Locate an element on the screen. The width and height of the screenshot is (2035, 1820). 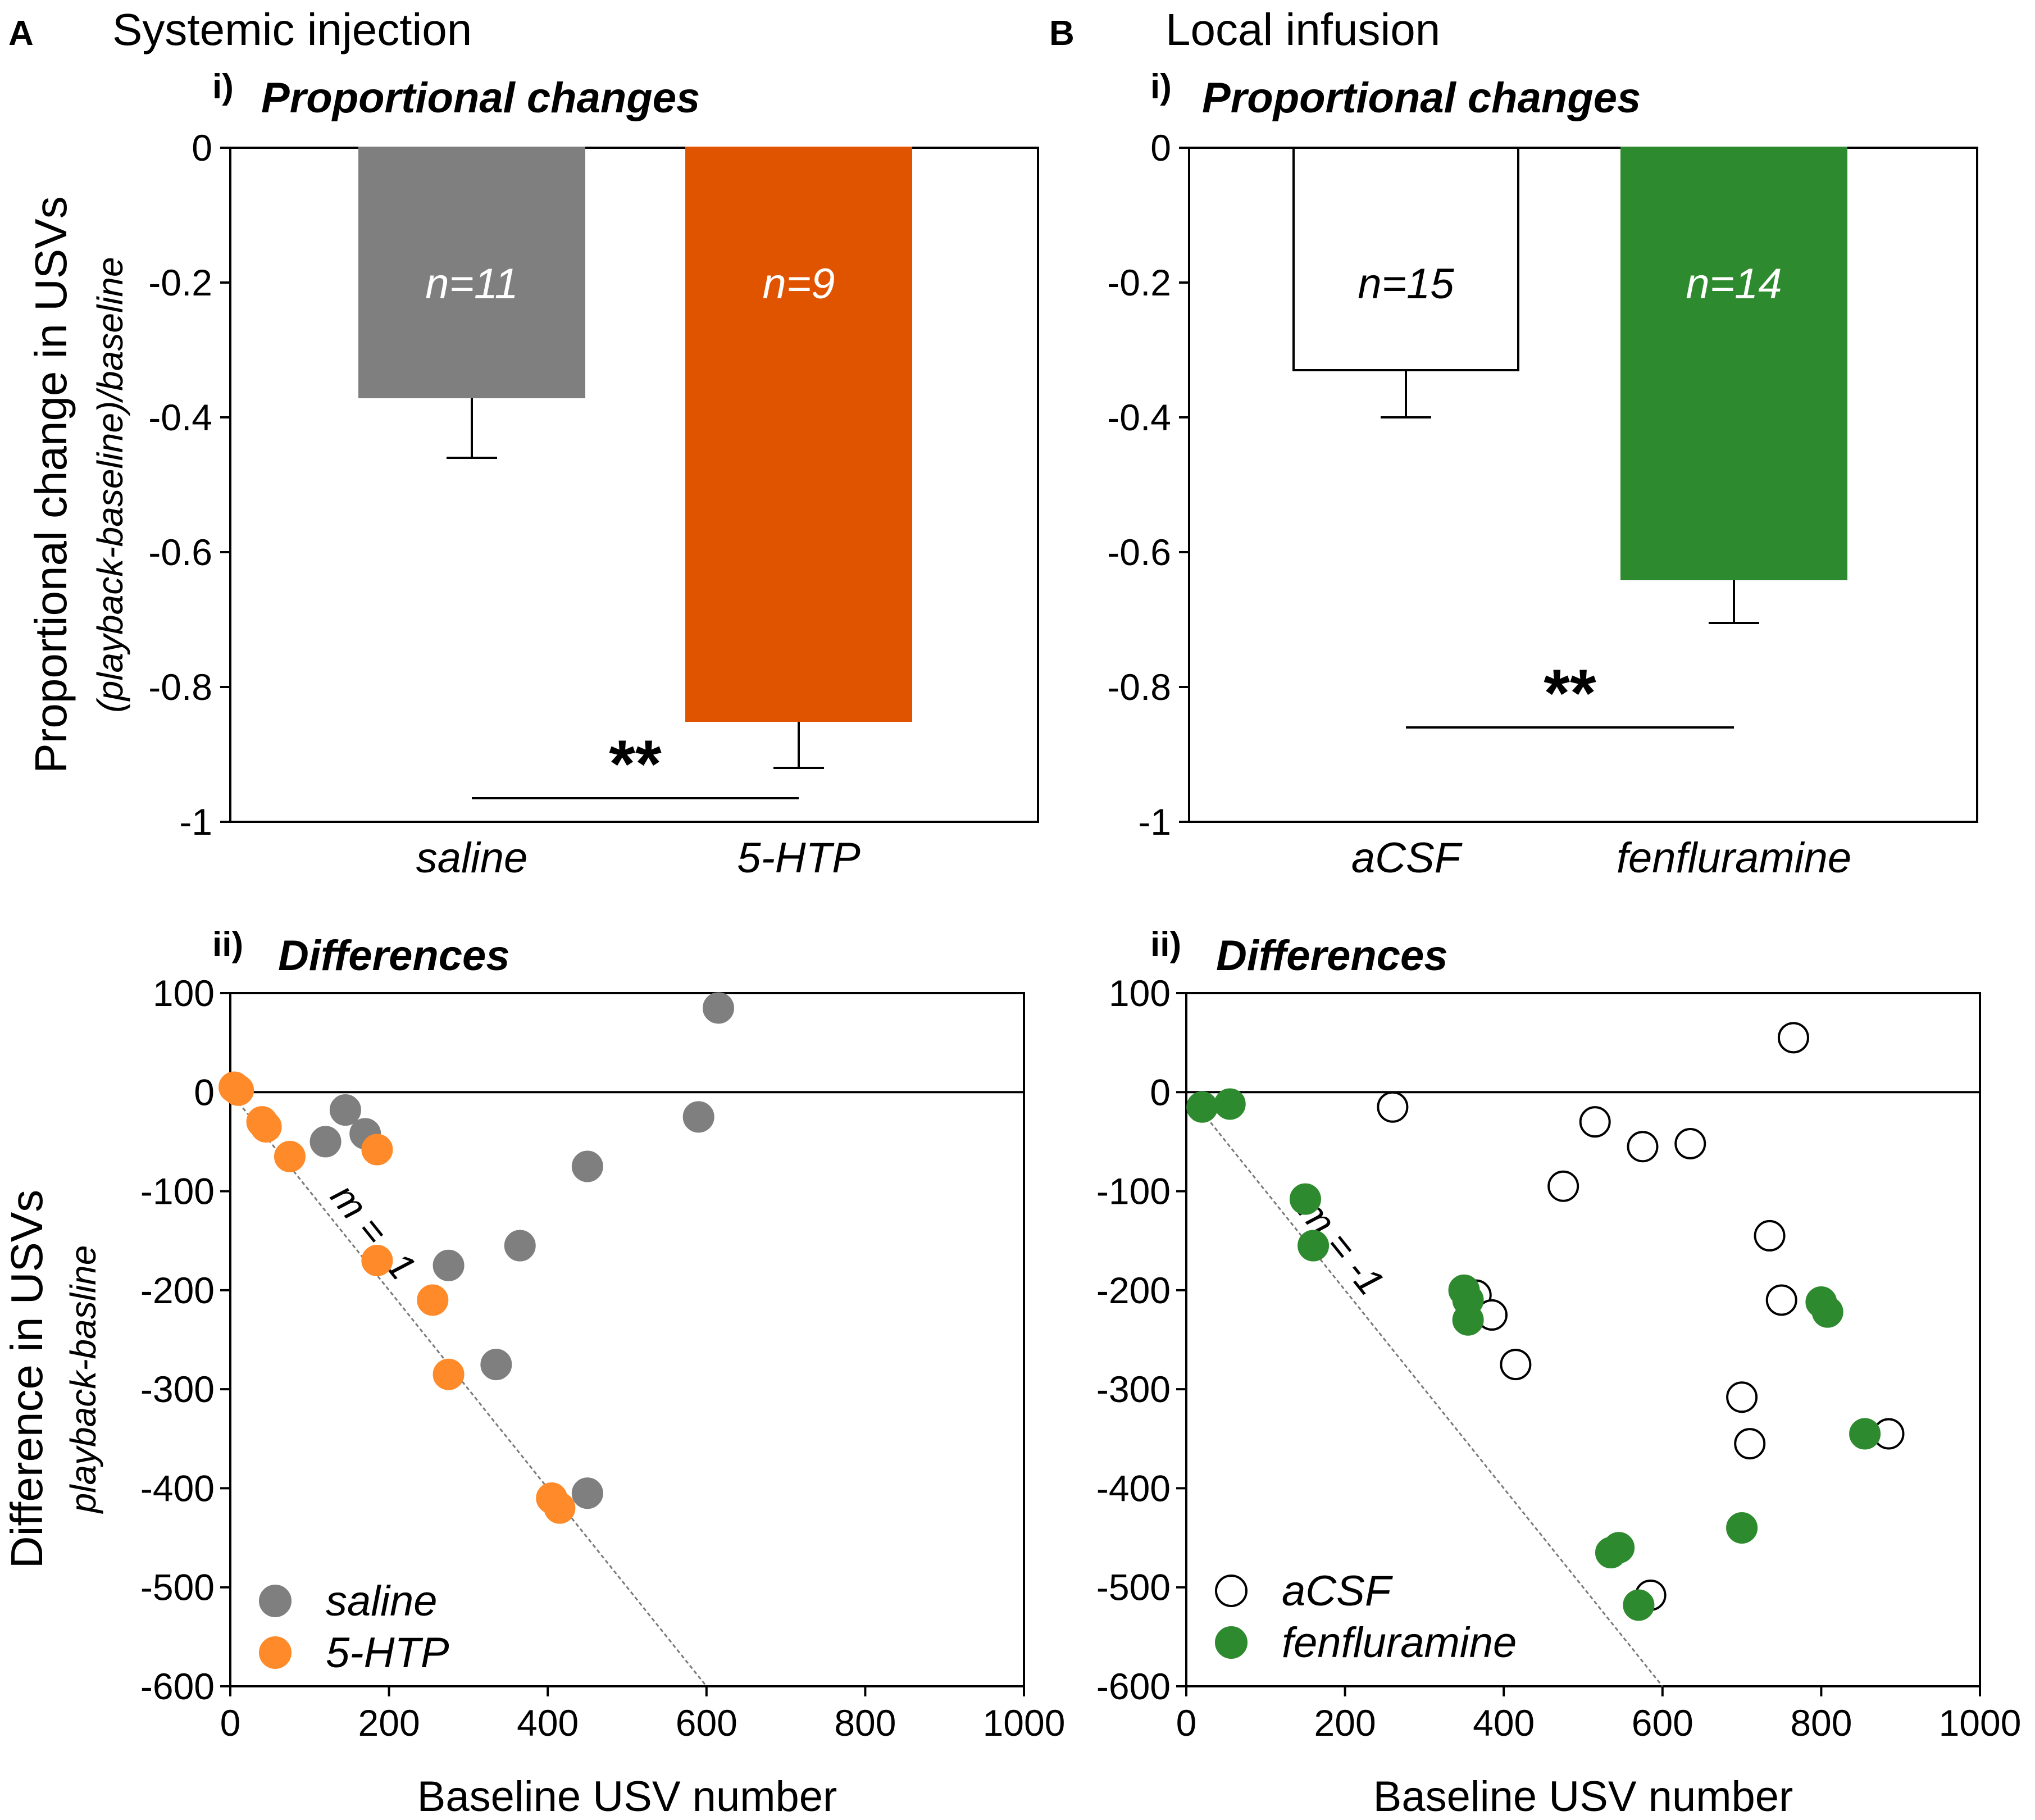
y-tick-label: -0.8 is located at coordinates (1139, 687).